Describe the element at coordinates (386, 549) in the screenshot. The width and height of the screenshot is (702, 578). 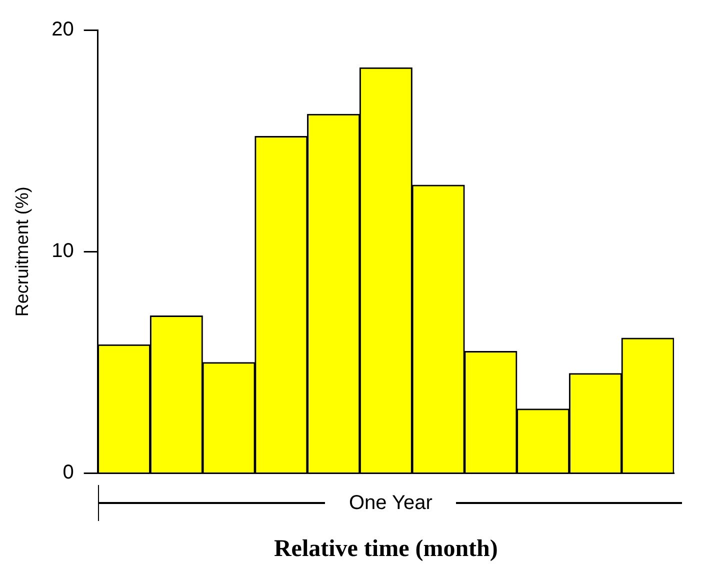
I see `x-axis-title: Relative time (month)` at that location.